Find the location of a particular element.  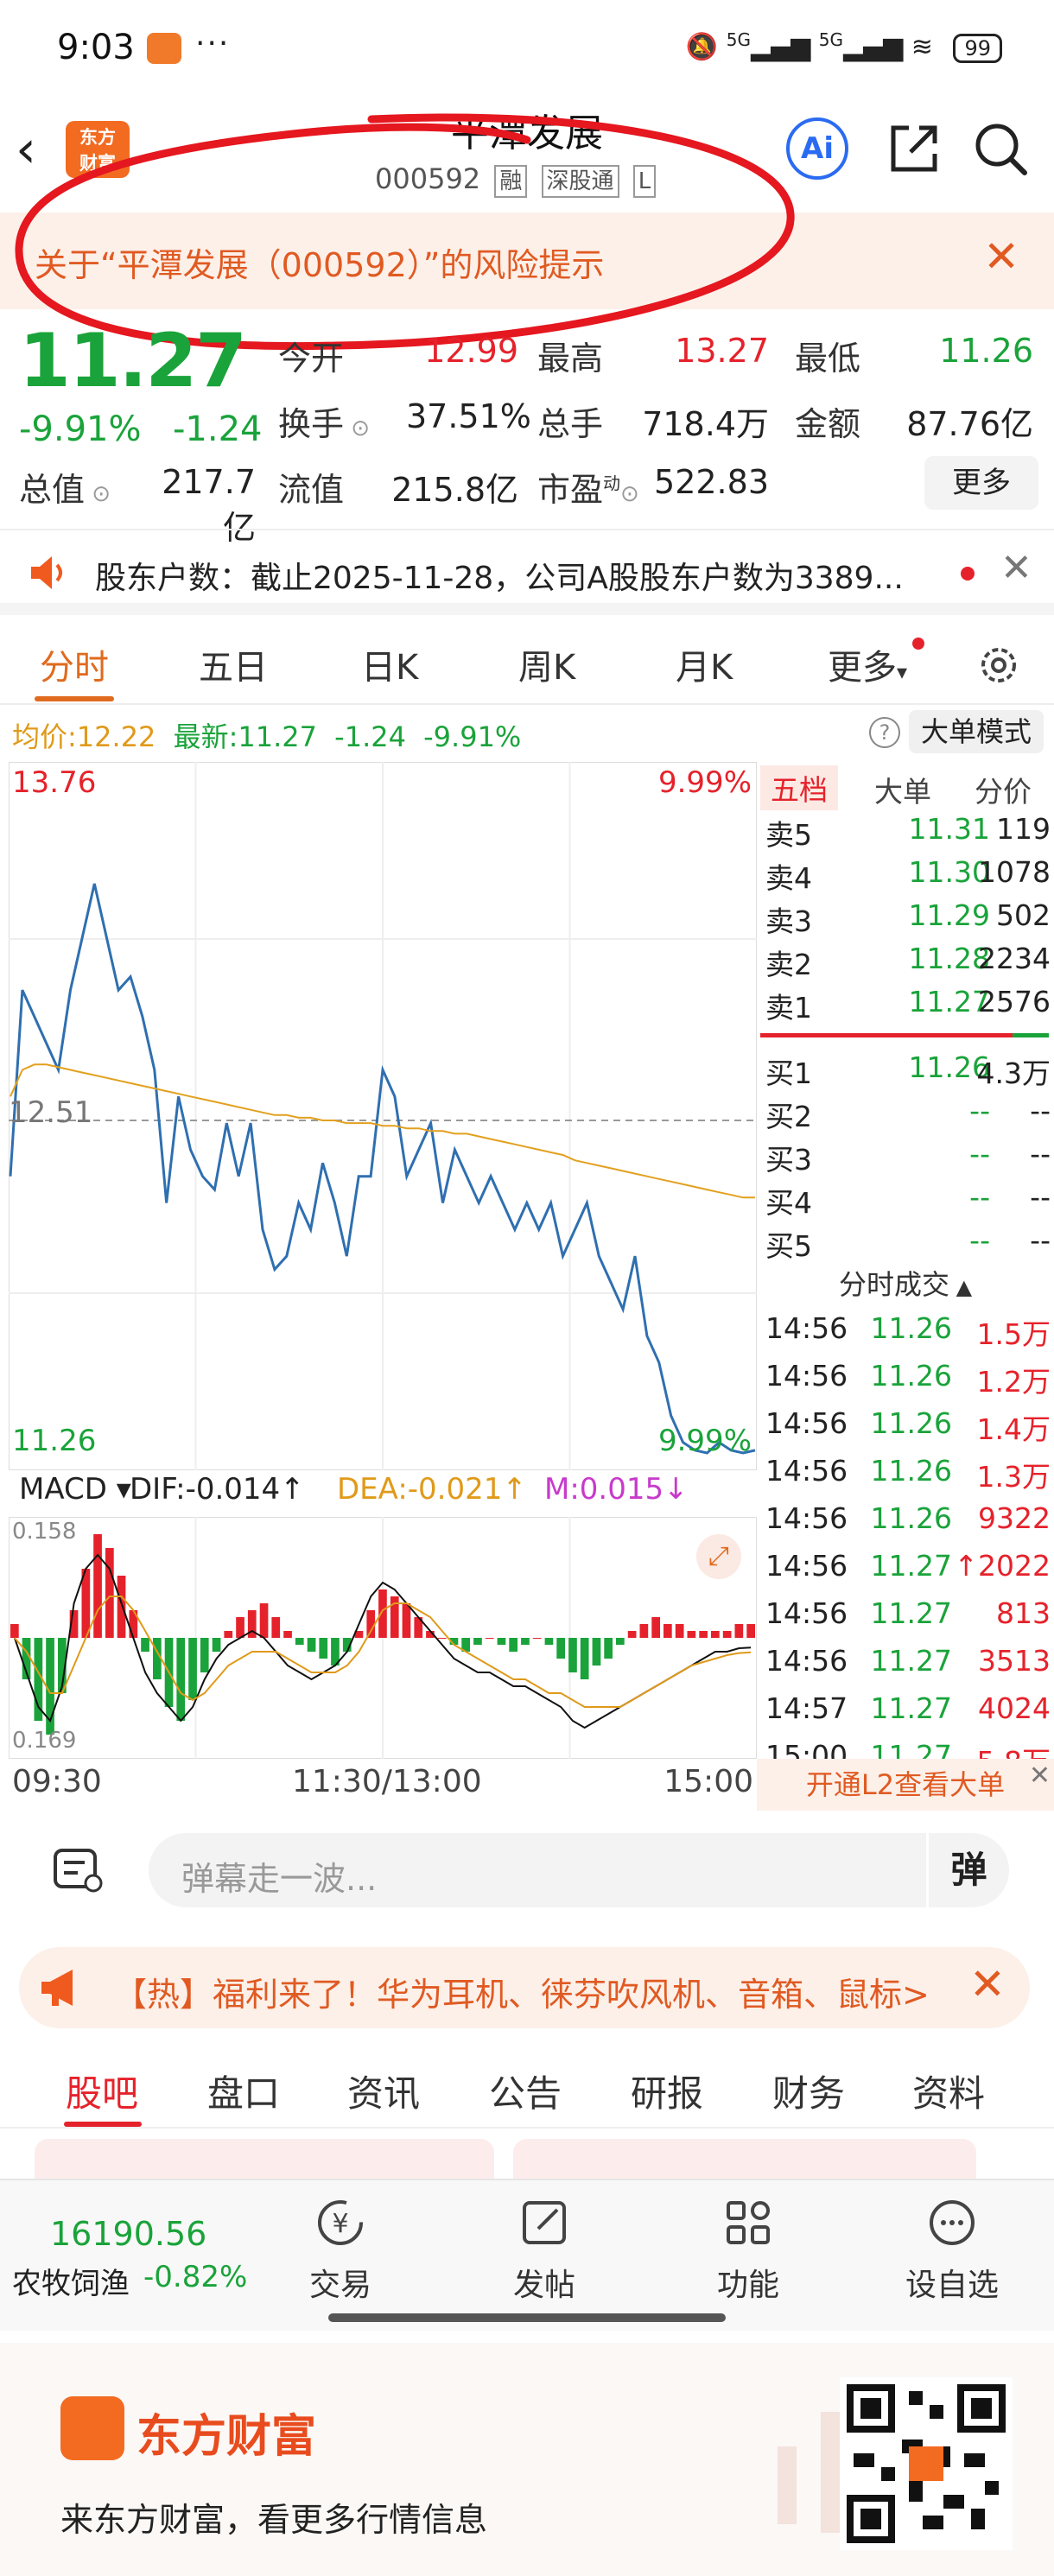

home-indicator is located at coordinates (527, 2317).